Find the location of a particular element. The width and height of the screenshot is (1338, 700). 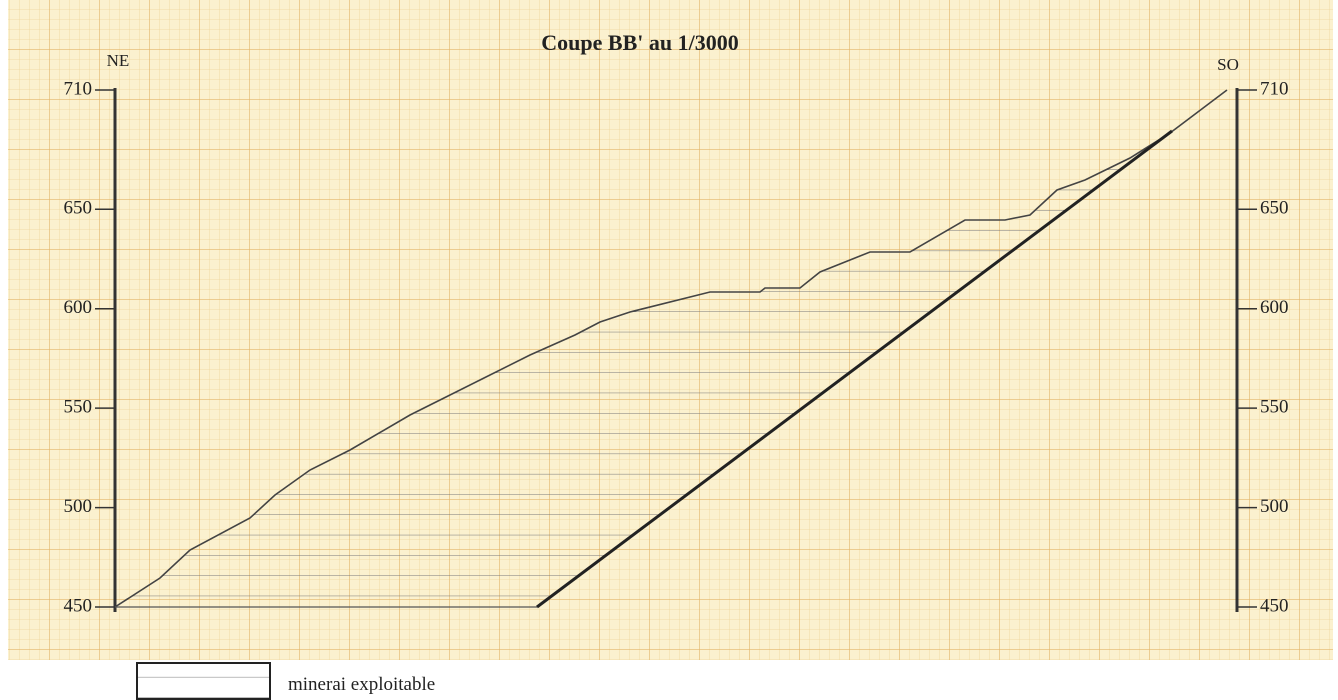

right-label: SO is located at coordinates (1228, 64).